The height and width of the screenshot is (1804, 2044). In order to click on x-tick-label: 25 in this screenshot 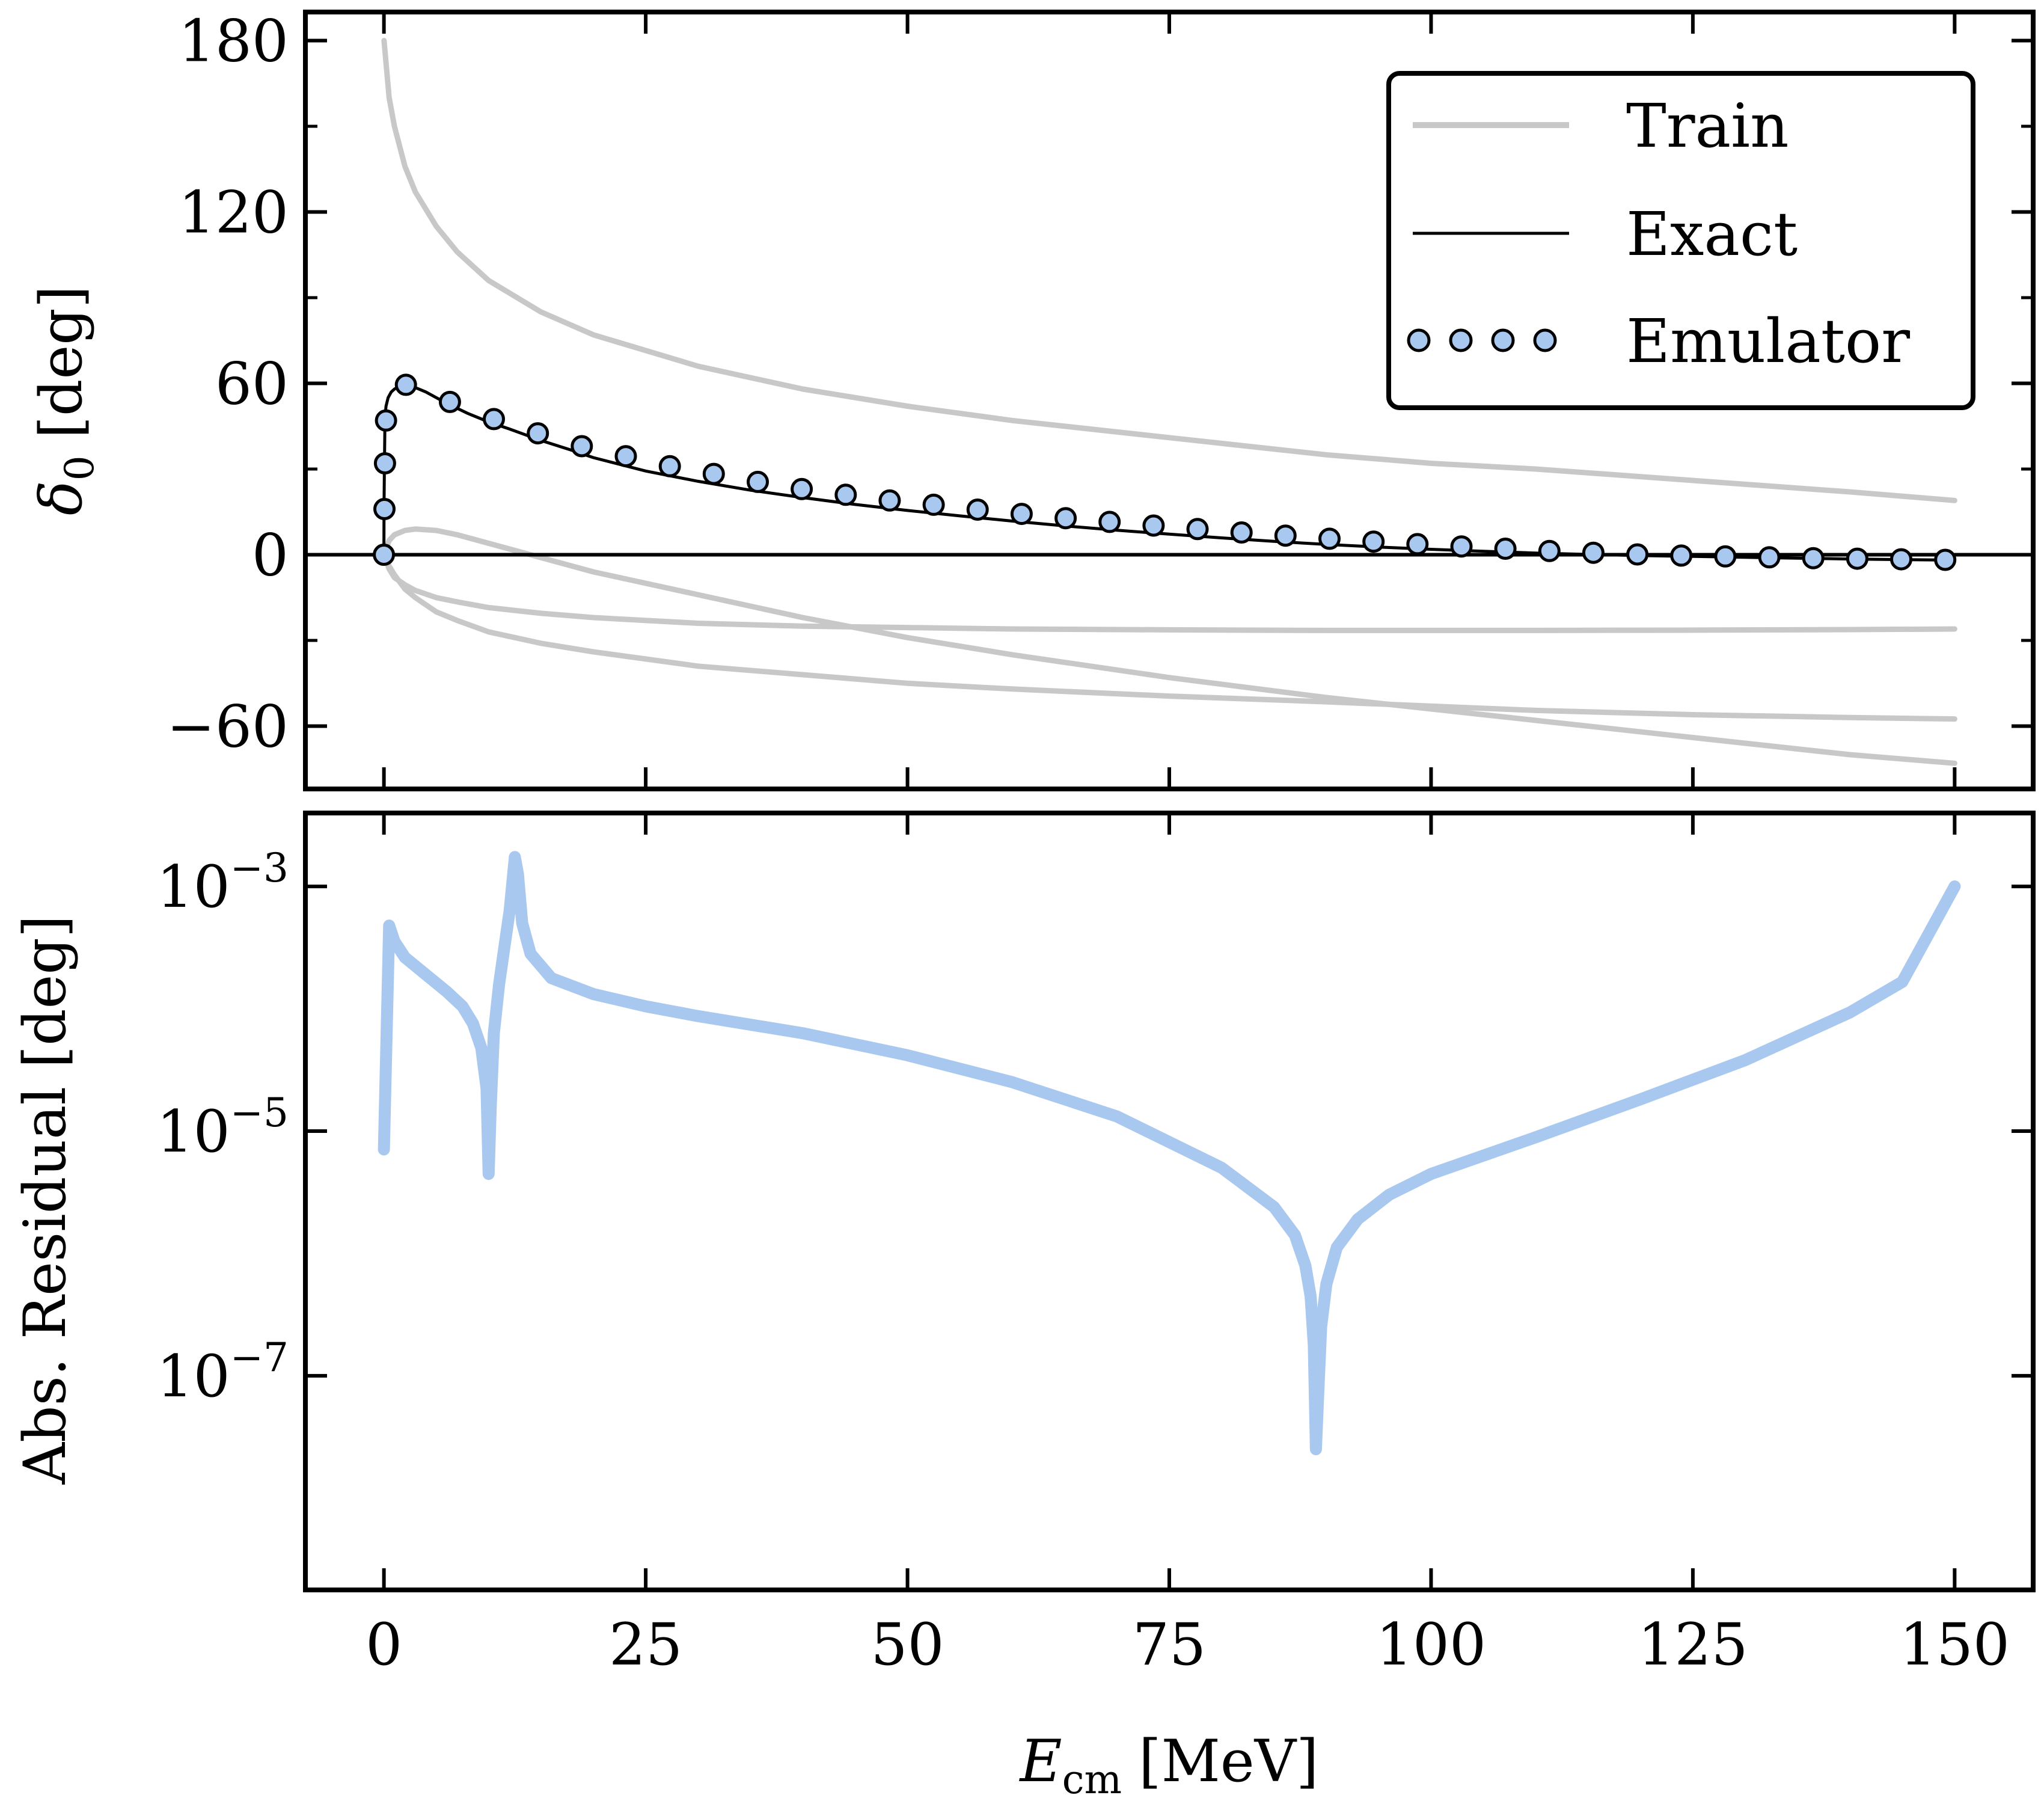, I will do `click(646, 1645)`.